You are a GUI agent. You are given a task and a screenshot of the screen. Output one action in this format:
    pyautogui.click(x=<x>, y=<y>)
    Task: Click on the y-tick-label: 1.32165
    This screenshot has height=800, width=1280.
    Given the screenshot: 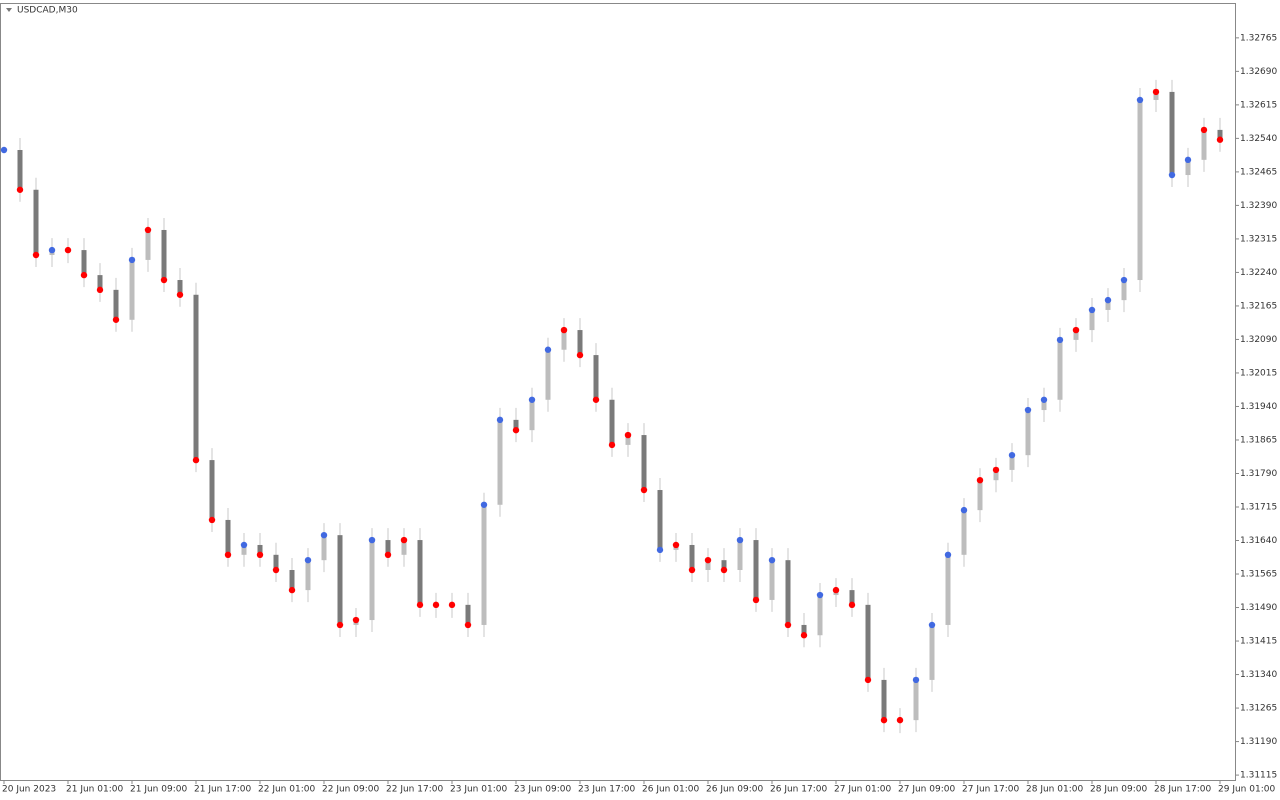 What is the action you would take?
    pyautogui.click(x=1258, y=306)
    